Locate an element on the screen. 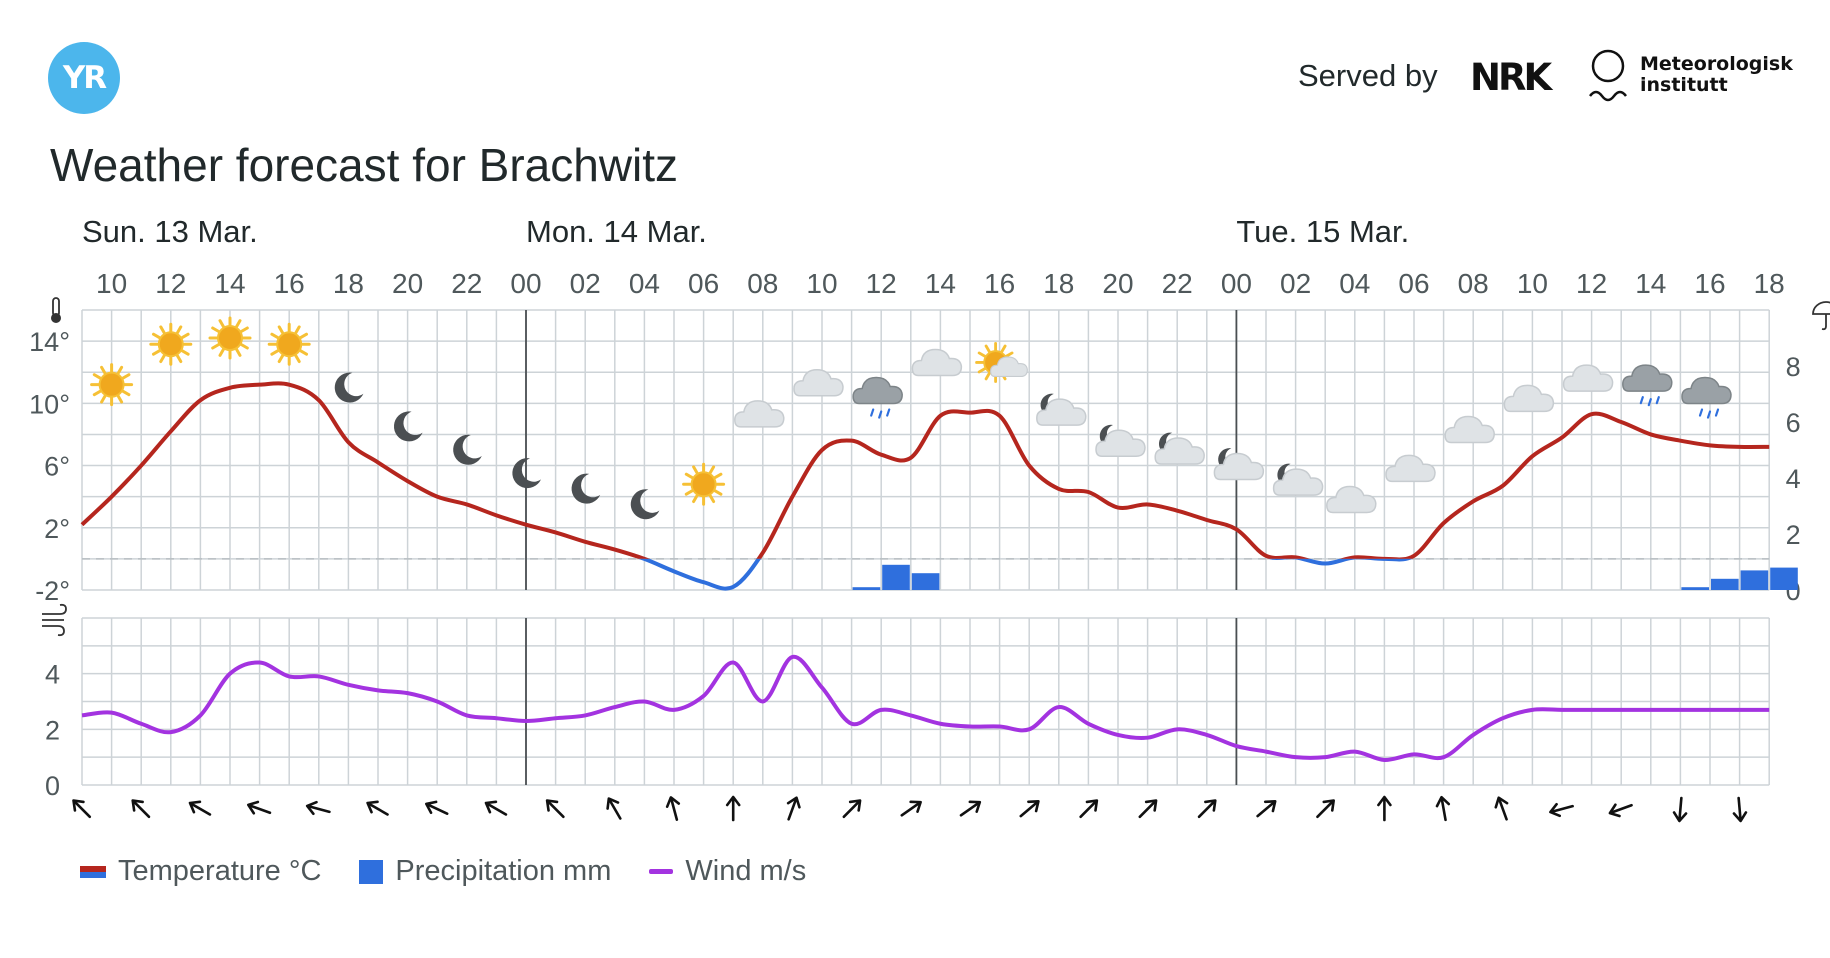 This screenshot has width=1830, height=958. legend-temperature-label: Temperature °C is located at coordinates (220, 871).